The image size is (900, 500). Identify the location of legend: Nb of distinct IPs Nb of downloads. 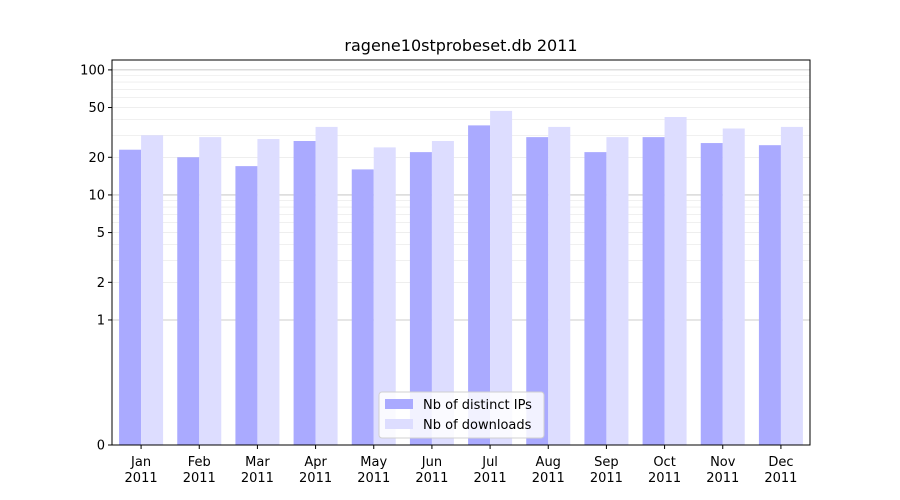
(461, 415).